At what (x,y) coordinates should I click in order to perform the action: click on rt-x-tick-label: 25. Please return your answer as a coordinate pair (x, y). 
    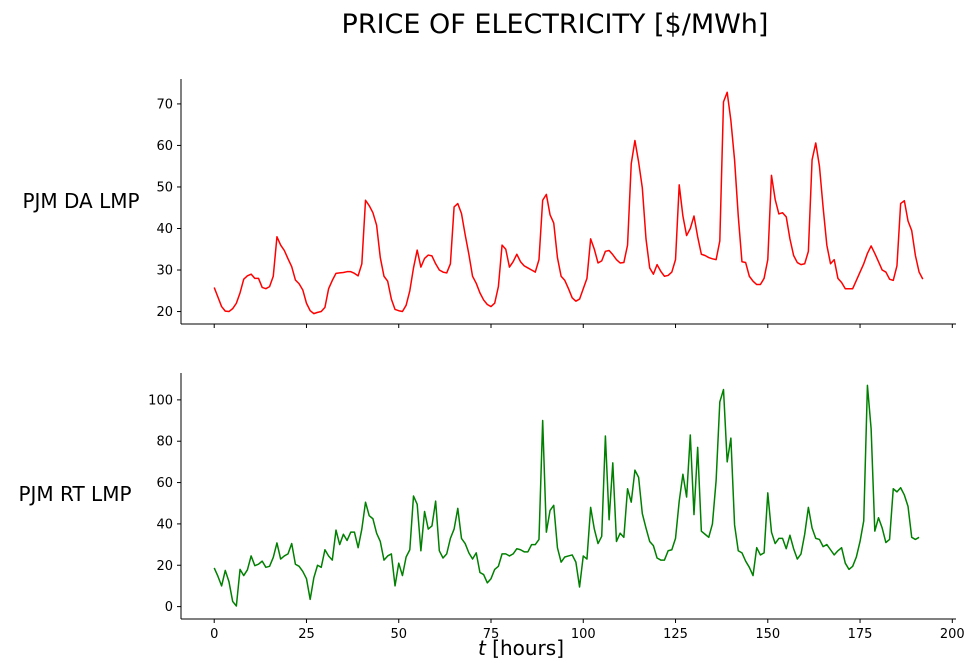
    Looking at the image, I should click on (306, 634).